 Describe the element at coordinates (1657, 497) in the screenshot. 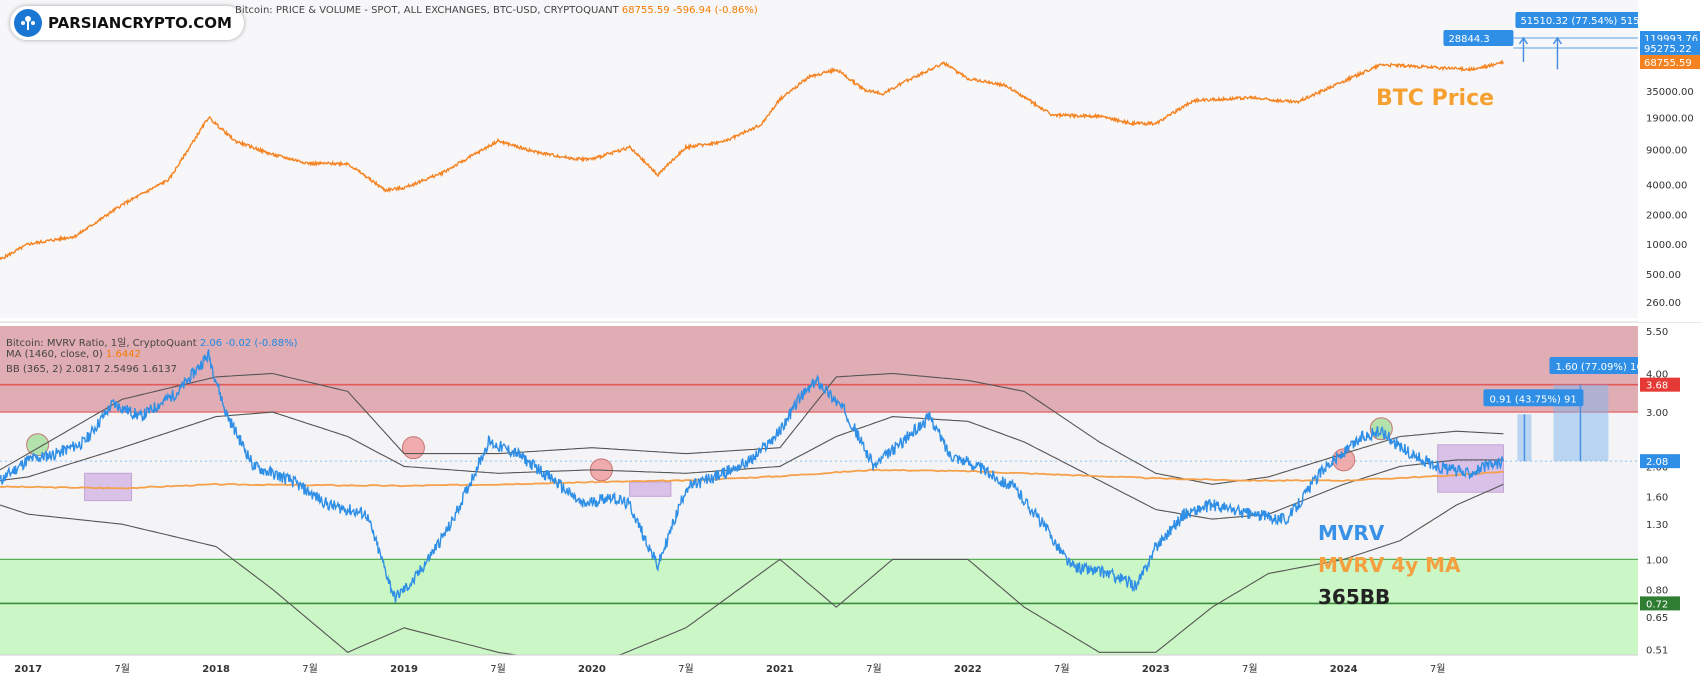

I see `mvrv-y-tick-label: 1.60` at that location.